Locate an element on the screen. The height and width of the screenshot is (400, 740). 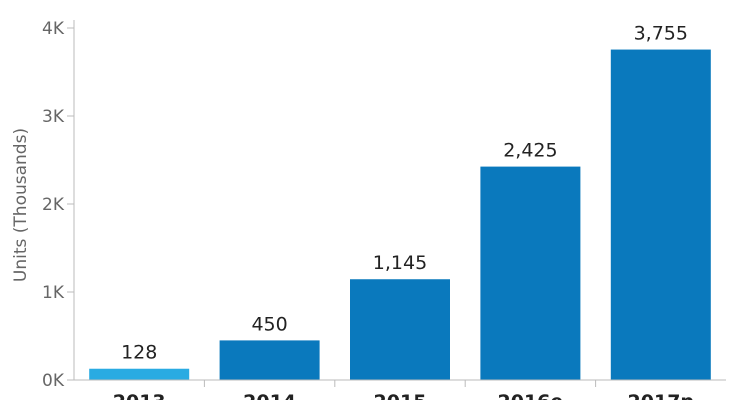
bar-value-label: 3,755 is located at coordinates (661, 34).